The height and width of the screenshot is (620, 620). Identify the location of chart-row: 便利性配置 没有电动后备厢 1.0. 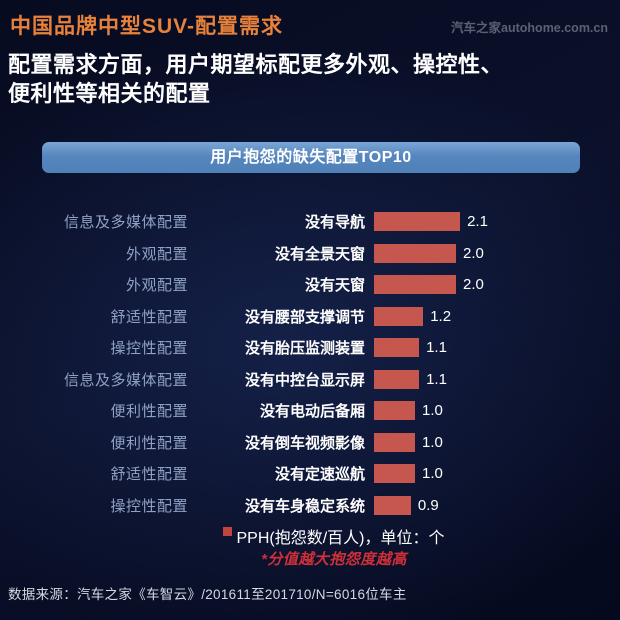
(310, 411).